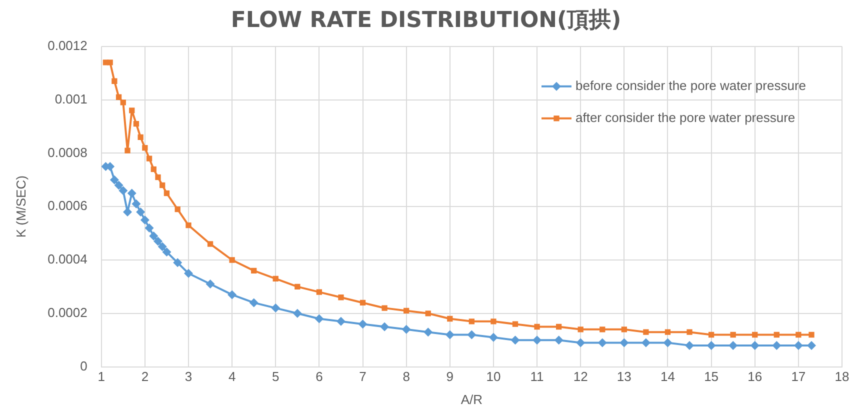 This screenshot has height=414, width=856. Describe the element at coordinates (493, 376) in the screenshot. I see `x-tick-label: 10` at that location.